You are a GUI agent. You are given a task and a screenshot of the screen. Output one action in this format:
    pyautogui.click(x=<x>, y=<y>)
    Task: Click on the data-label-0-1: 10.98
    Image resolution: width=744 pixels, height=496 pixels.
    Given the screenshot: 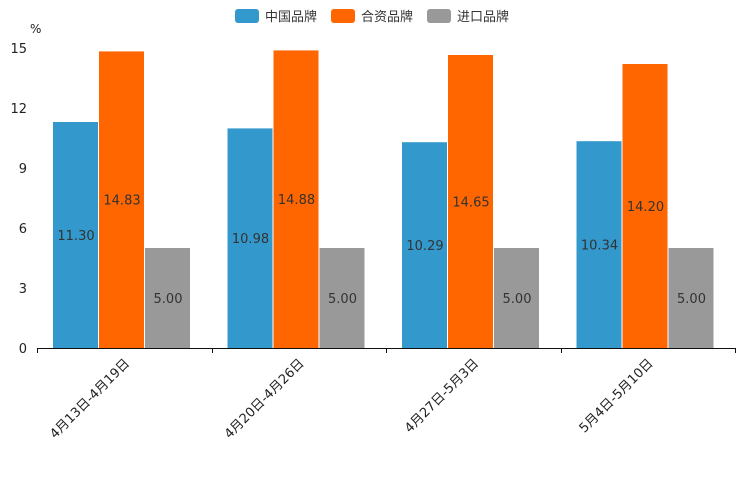 What is the action you would take?
    pyautogui.click(x=250, y=239)
    